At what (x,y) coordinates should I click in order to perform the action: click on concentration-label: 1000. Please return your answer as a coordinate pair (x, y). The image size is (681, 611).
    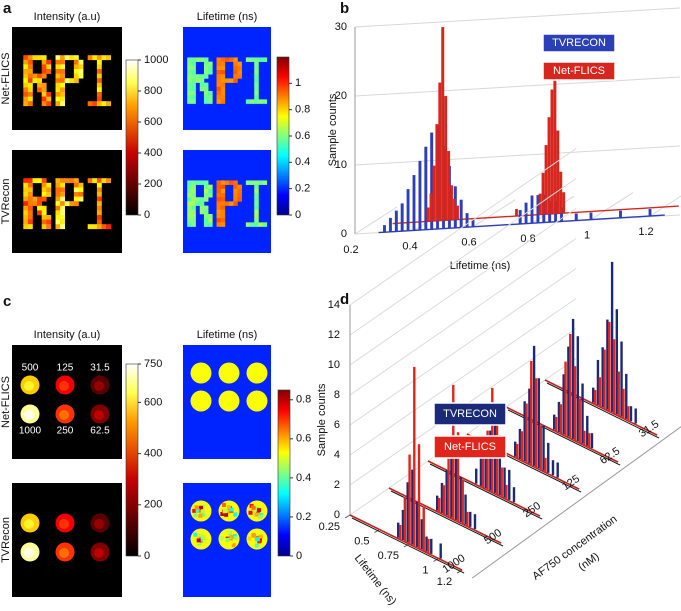
    Looking at the image, I should click on (30, 431).